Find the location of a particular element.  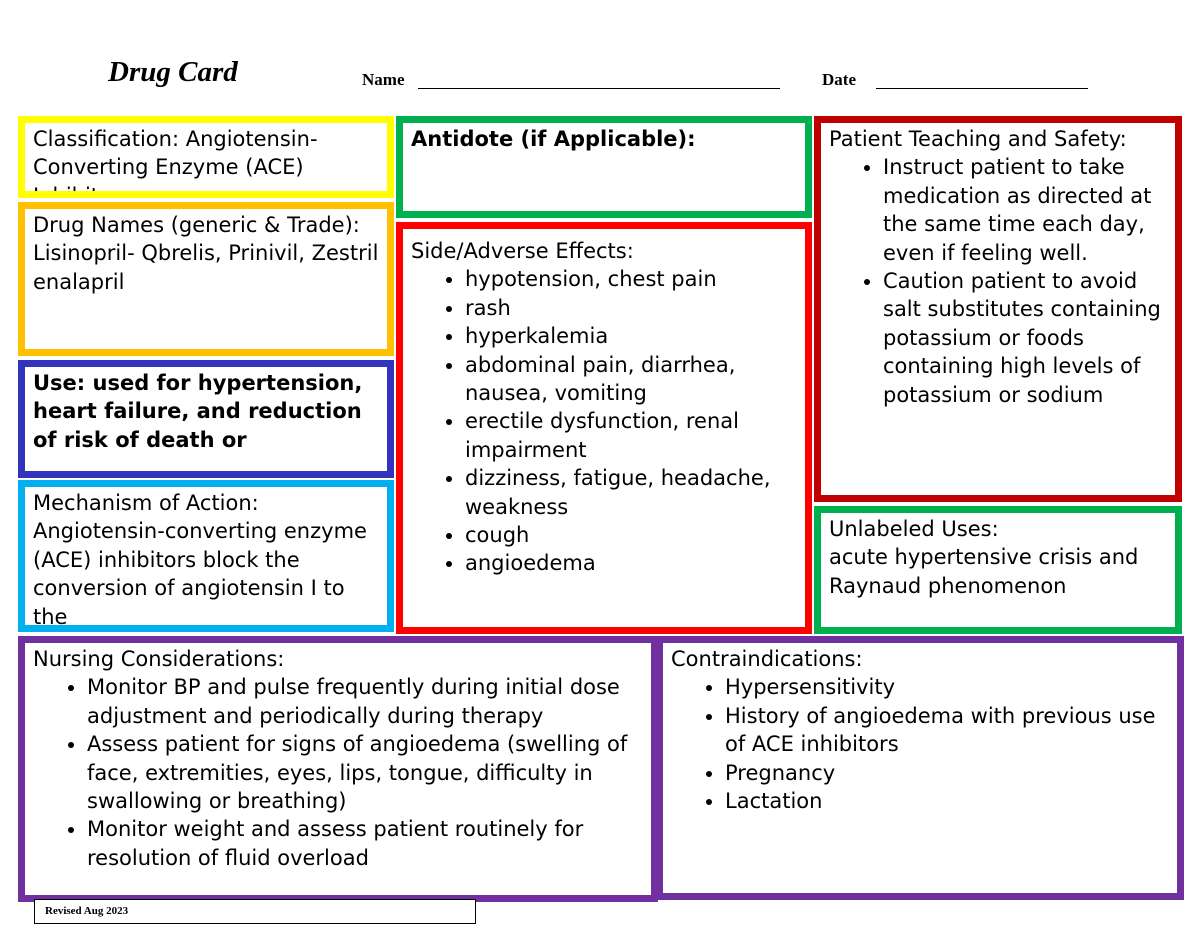

side-effects-title: Side/Adverse Effects: is located at coordinates (522, 251).